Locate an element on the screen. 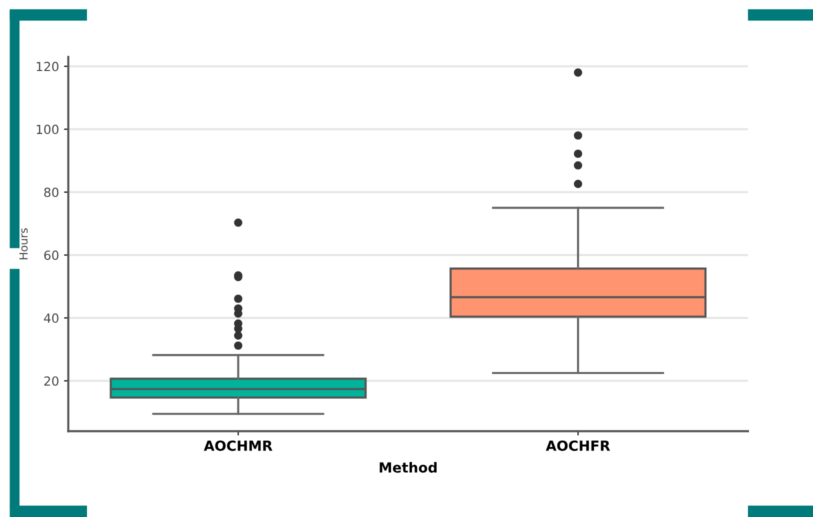 The height and width of the screenshot is (517, 813). y-tick-label: 20 is located at coordinates (51, 381).